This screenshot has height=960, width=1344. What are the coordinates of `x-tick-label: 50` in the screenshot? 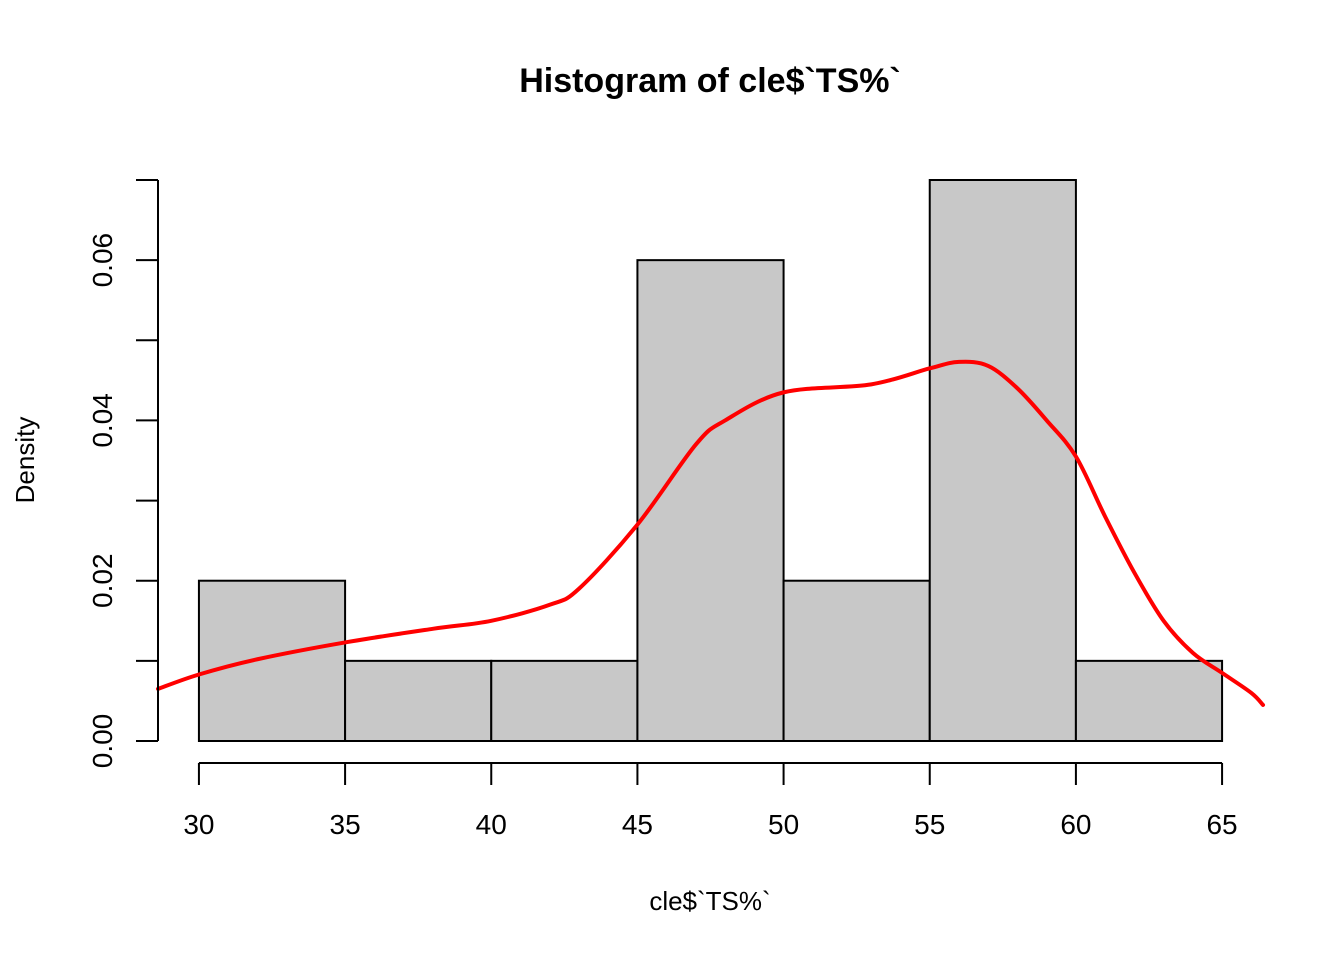 It's located at (783, 824).